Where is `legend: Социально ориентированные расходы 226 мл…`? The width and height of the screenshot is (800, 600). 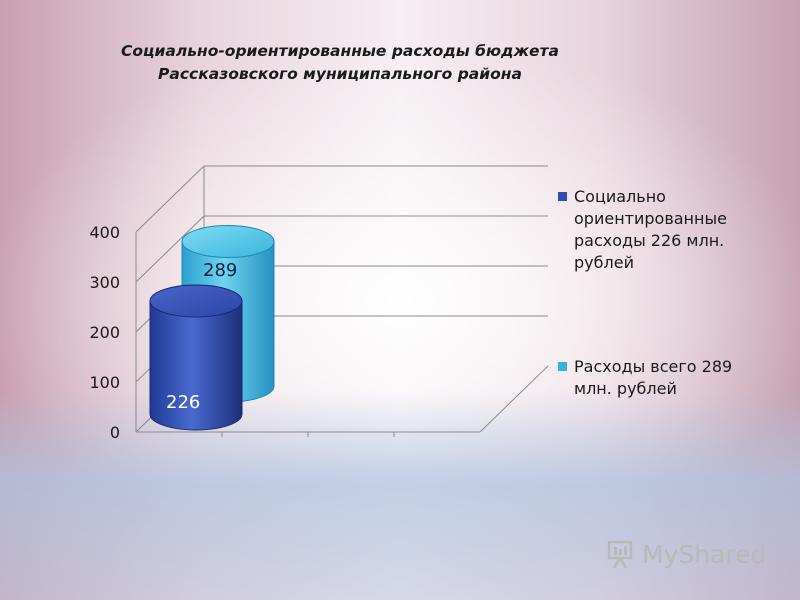 legend: Социально ориентированные расходы 226 мл… is located at coordinates (661, 293).